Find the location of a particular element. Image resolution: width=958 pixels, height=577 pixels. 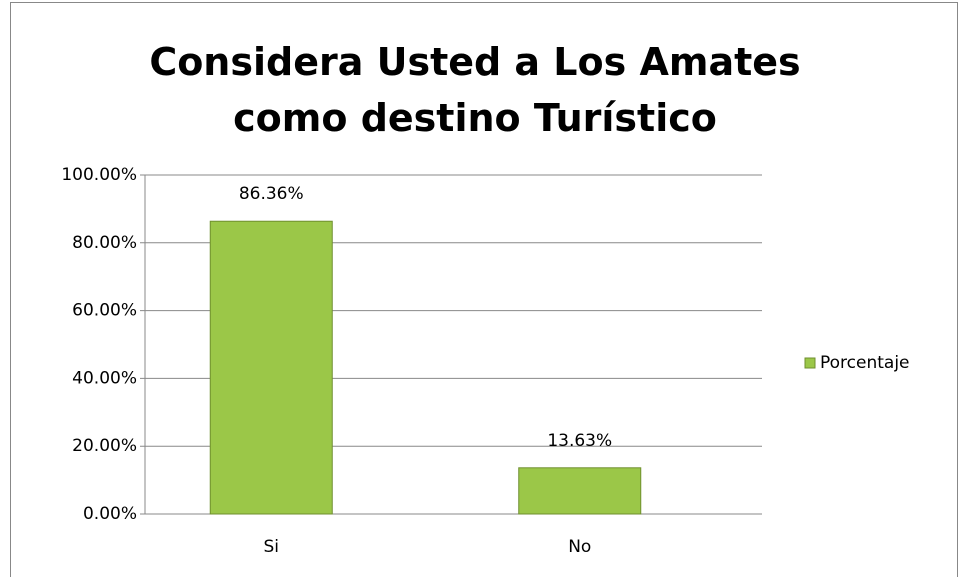

value-label: 13.63% is located at coordinates (579, 441).